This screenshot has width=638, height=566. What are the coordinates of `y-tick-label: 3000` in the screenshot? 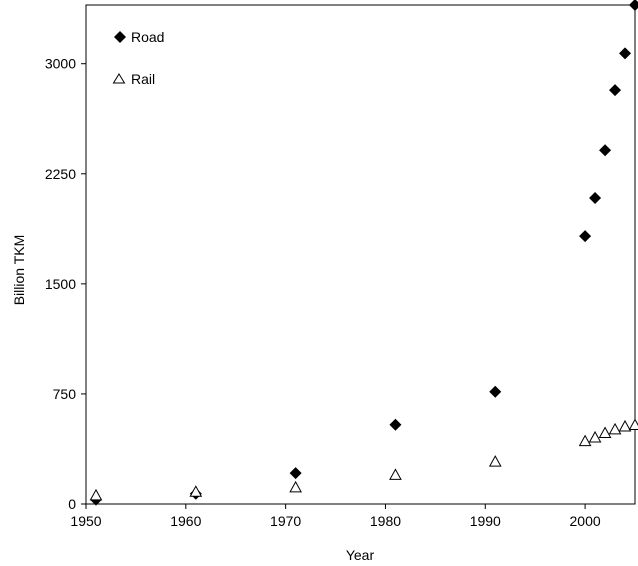 It's located at (60, 64).